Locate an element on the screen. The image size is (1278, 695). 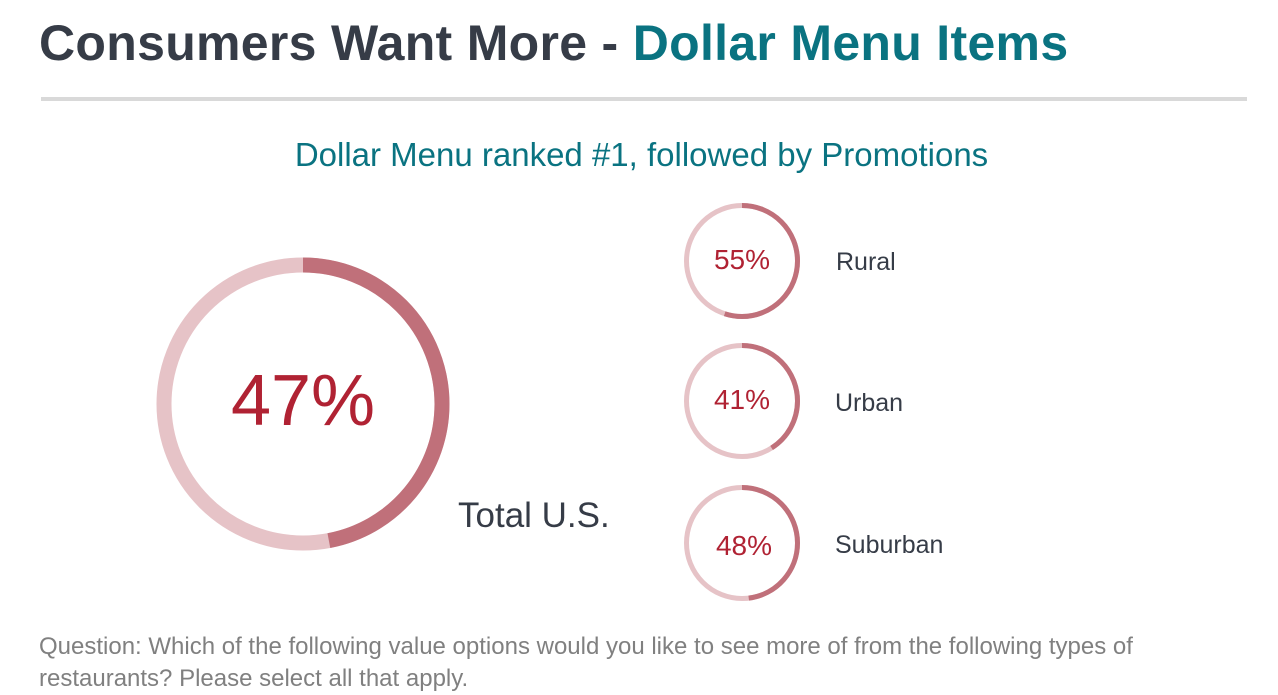
rural-value: 55% is located at coordinates (742, 259).